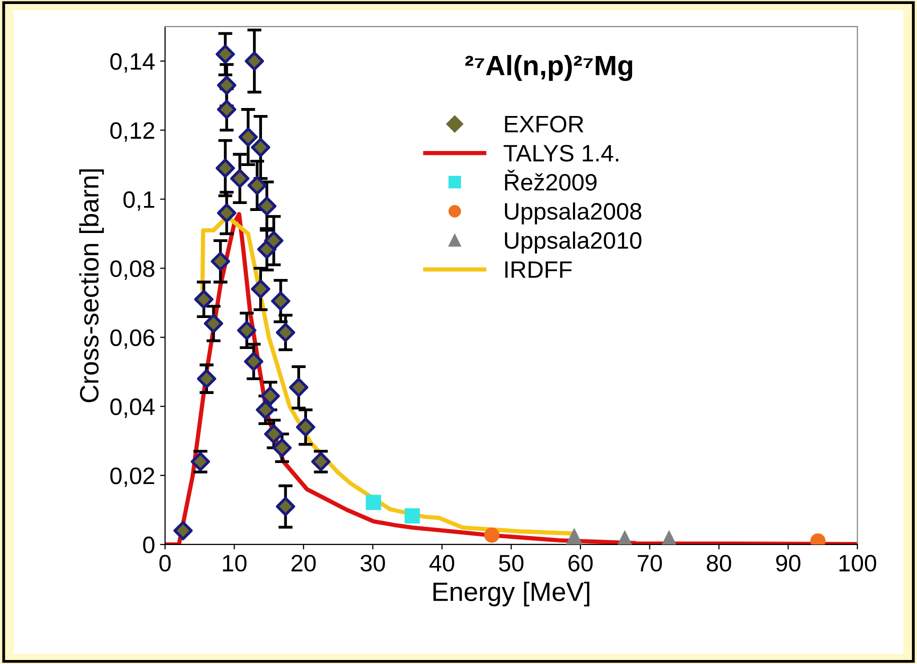 The height and width of the screenshot is (664, 917). I want to click on y-tick-label: 0,02, so click(132, 477).